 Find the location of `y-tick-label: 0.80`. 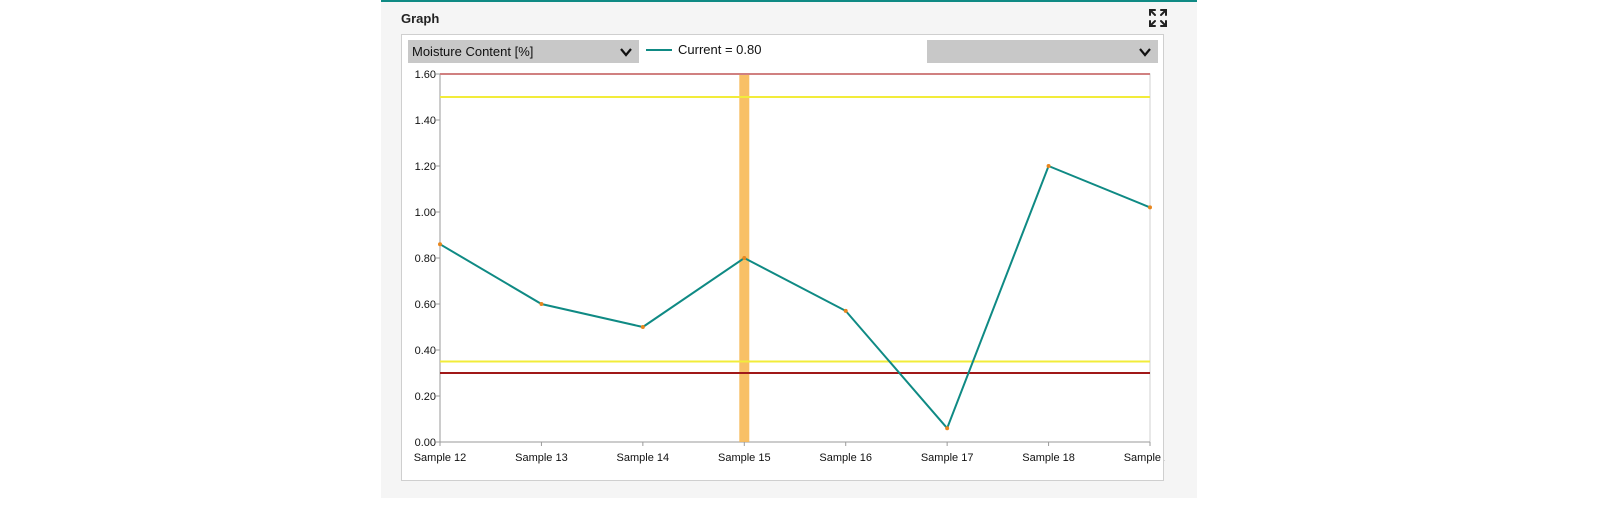

y-tick-label: 0.80 is located at coordinates (425, 259).